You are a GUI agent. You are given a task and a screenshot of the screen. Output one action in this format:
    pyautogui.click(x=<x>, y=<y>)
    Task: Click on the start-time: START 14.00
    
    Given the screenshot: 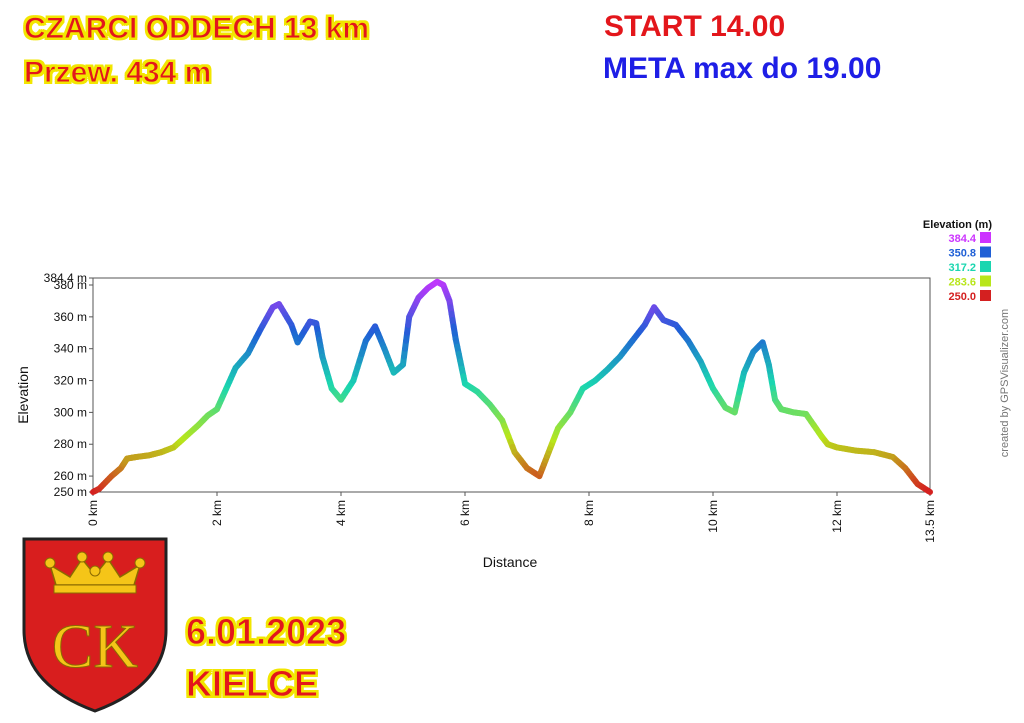 What is the action you would take?
    pyautogui.click(x=695, y=26)
    